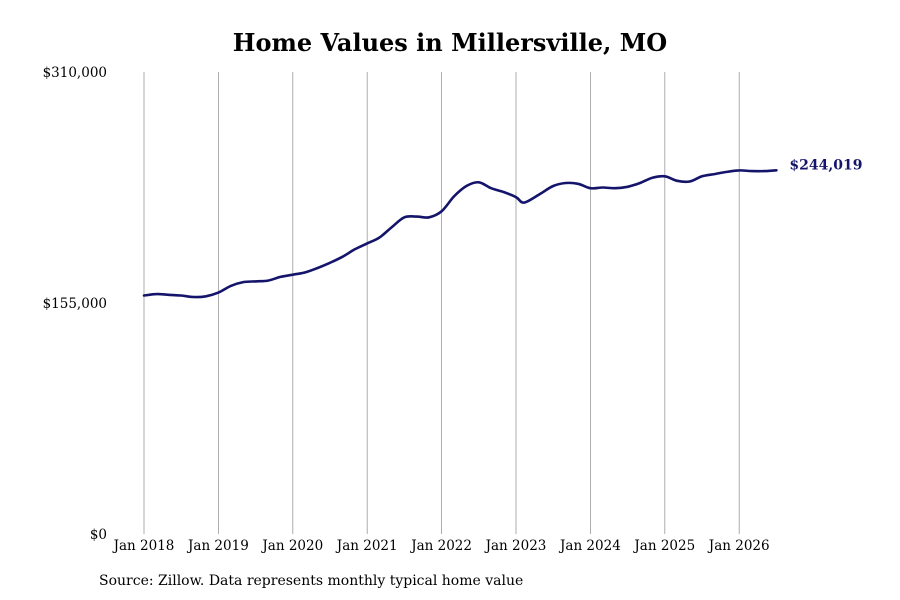  I want to click on x-tick-label: Jan 2026, so click(738, 546).